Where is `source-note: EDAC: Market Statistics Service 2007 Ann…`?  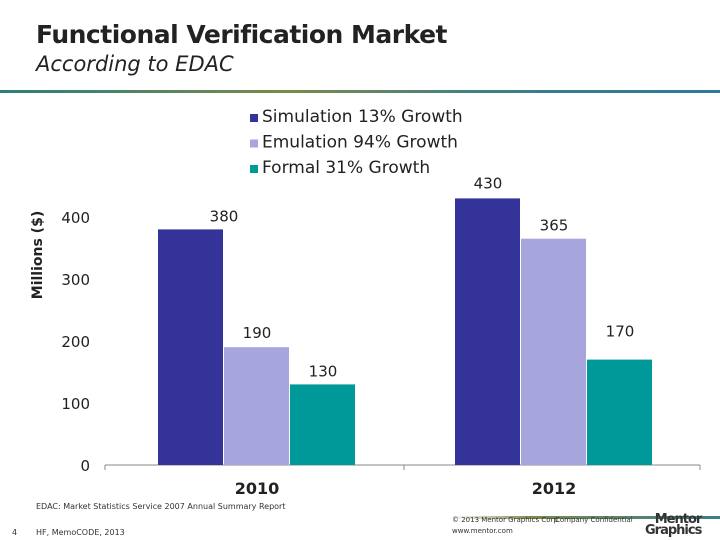
source-note: EDAC: Market Statistics Service 2007 Ann… is located at coordinates (161, 506).